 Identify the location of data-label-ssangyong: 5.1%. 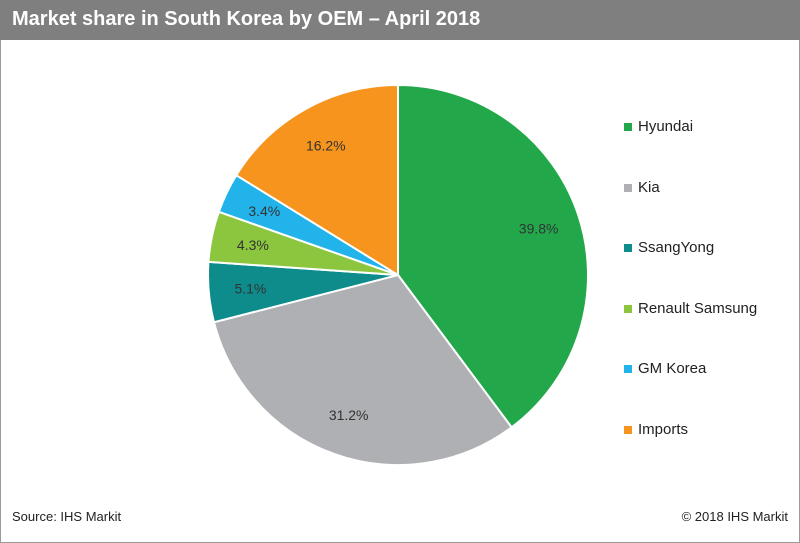
(250, 288).